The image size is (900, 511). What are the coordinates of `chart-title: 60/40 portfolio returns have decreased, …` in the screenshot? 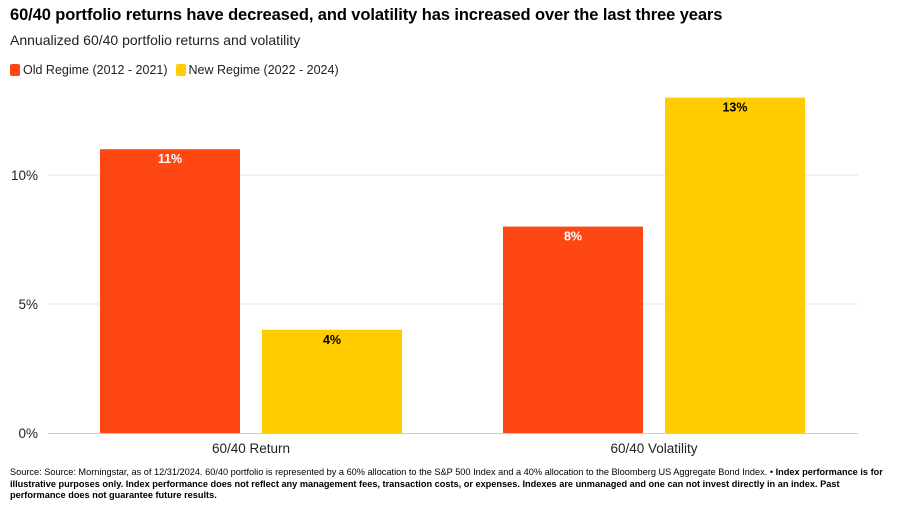 It's located at (366, 15).